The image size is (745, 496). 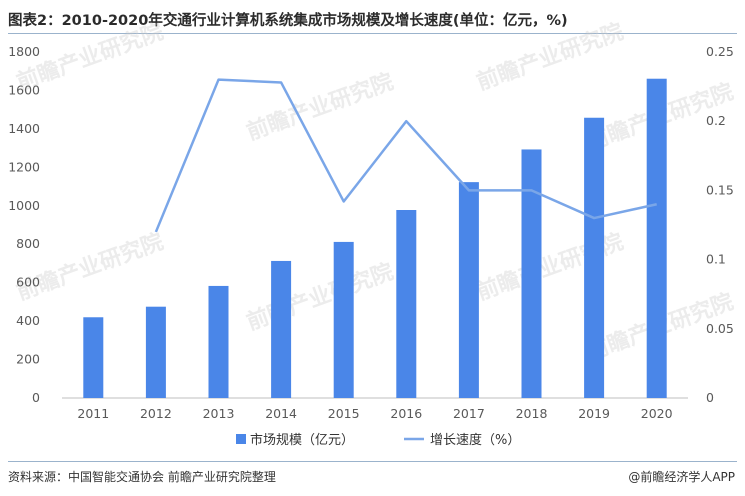 I want to click on x-tick-label: 2012, so click(x=156, y=413).